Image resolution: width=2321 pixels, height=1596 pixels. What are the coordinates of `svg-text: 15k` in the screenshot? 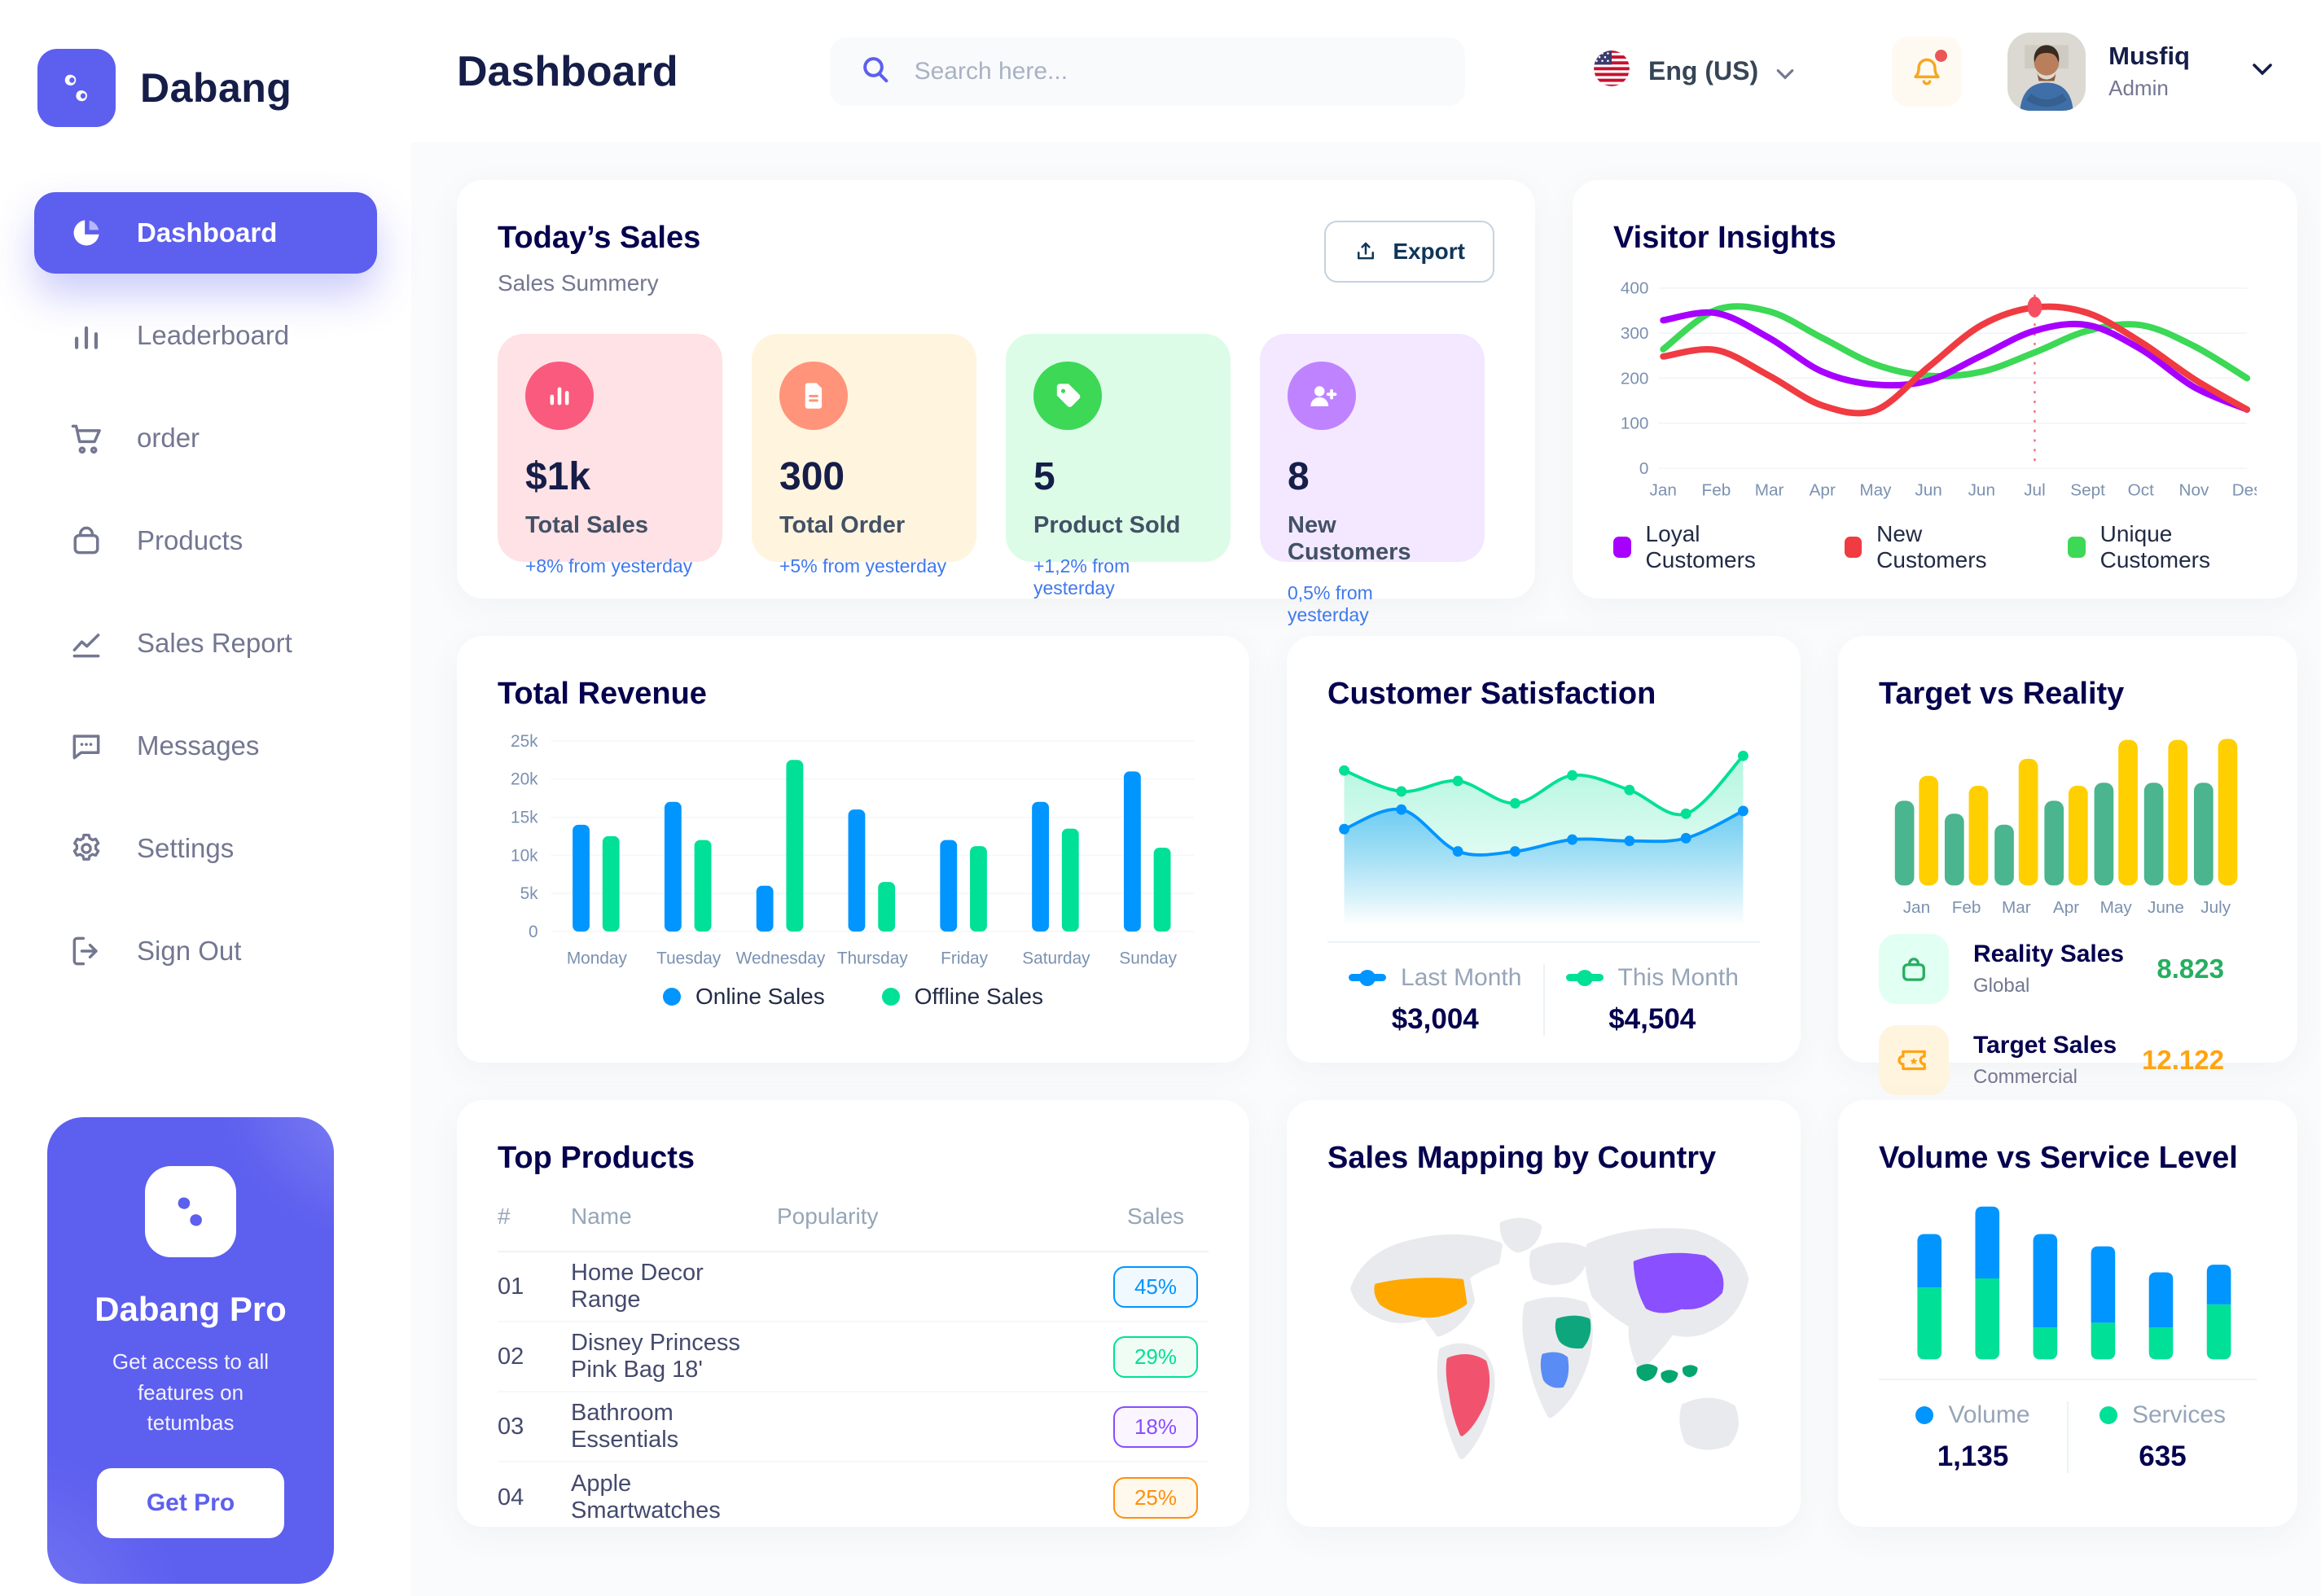 It's located at (524, 817).